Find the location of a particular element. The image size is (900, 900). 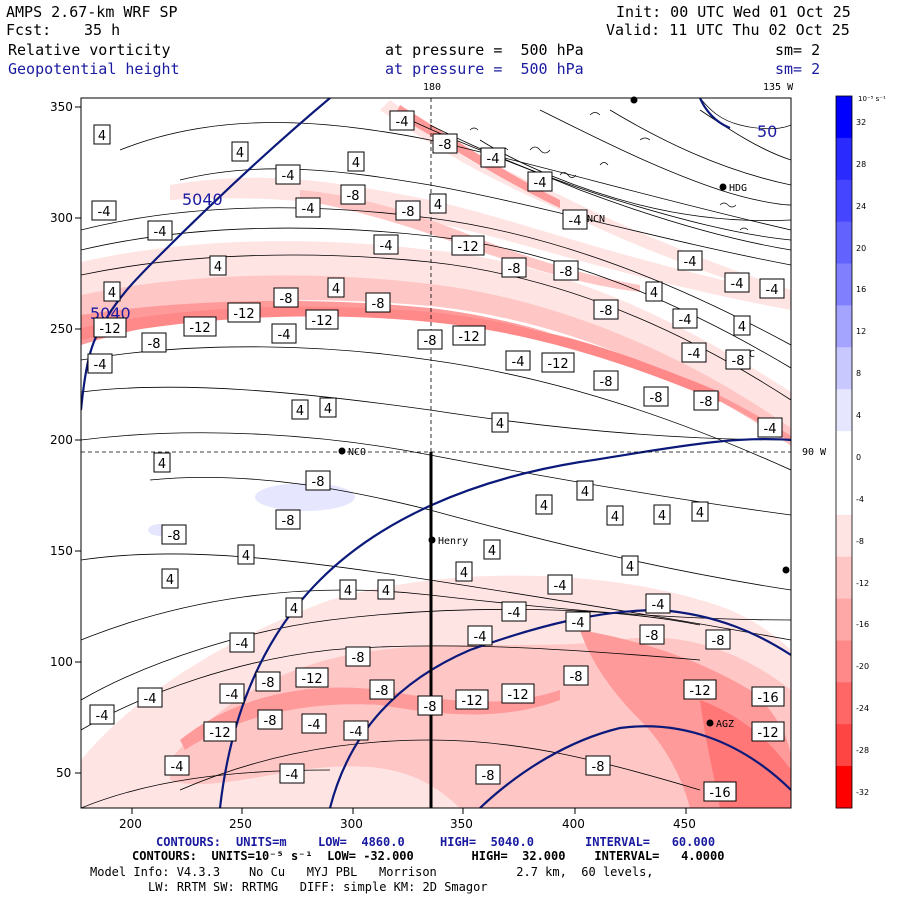

coastline is located at coordinates (630, 164).